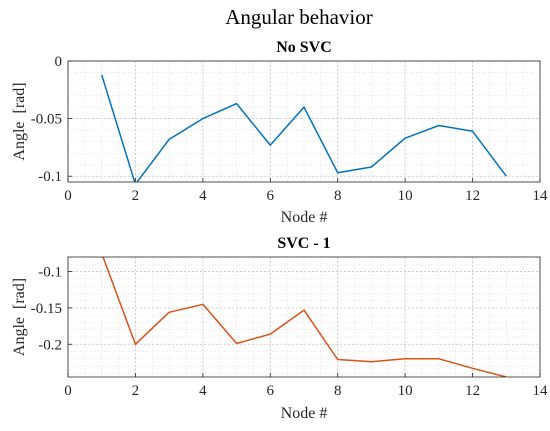 This screenshot has width=550, height=431. I want to click on no-svc-x-tick-label: 14, so click(541, 196).